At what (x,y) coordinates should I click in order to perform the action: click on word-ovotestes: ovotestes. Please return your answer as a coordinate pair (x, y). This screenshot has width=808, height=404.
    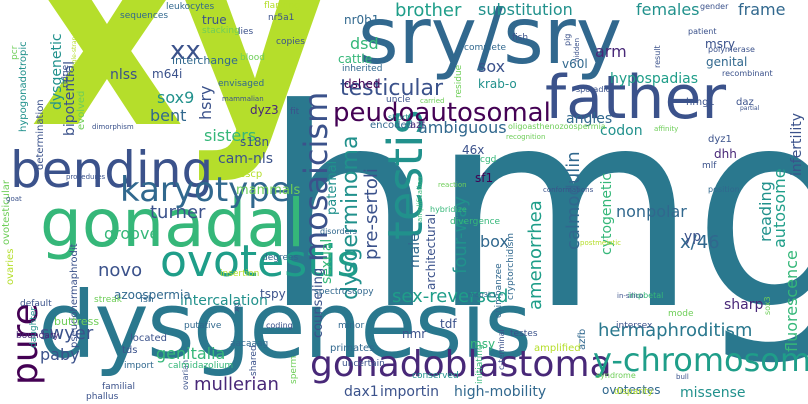
    Looking at the image, I should click on (631, 390).